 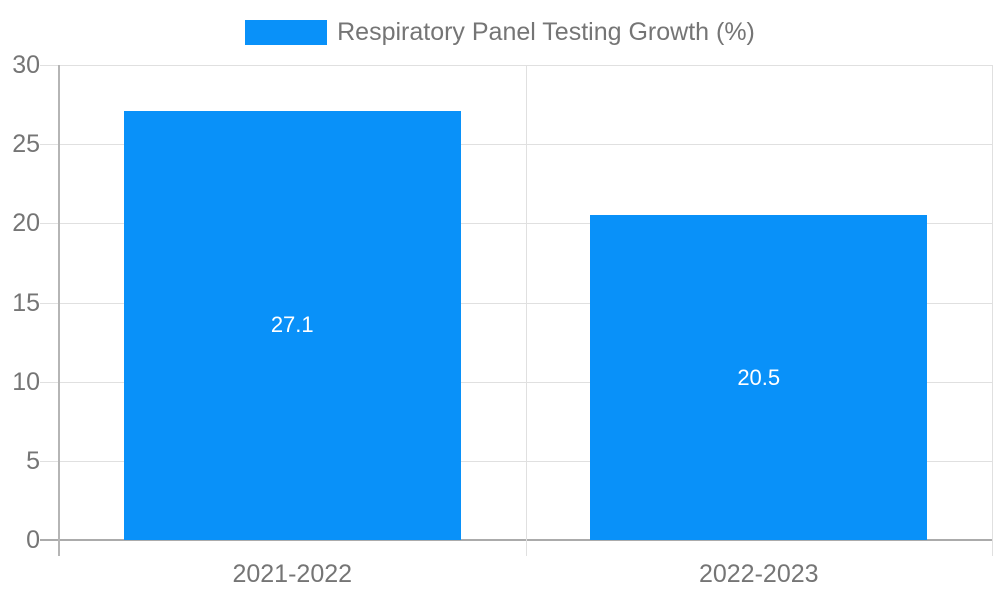 I want to click on legend-swatch, so click(x=286, y=32).